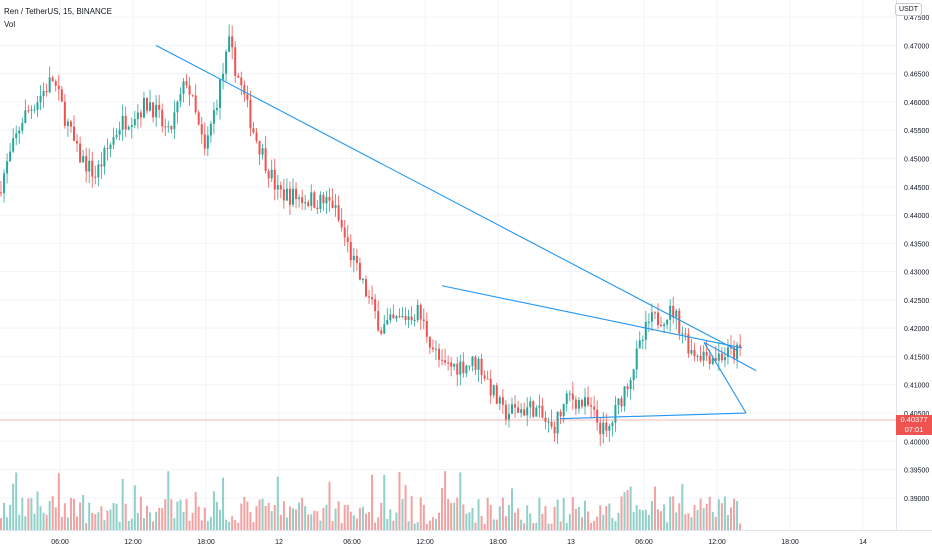 The image size is (932, 550). Describe the element at coordinates (916, 329) in the screenshot. I see `y-tick-label: 0.42000` at that location.